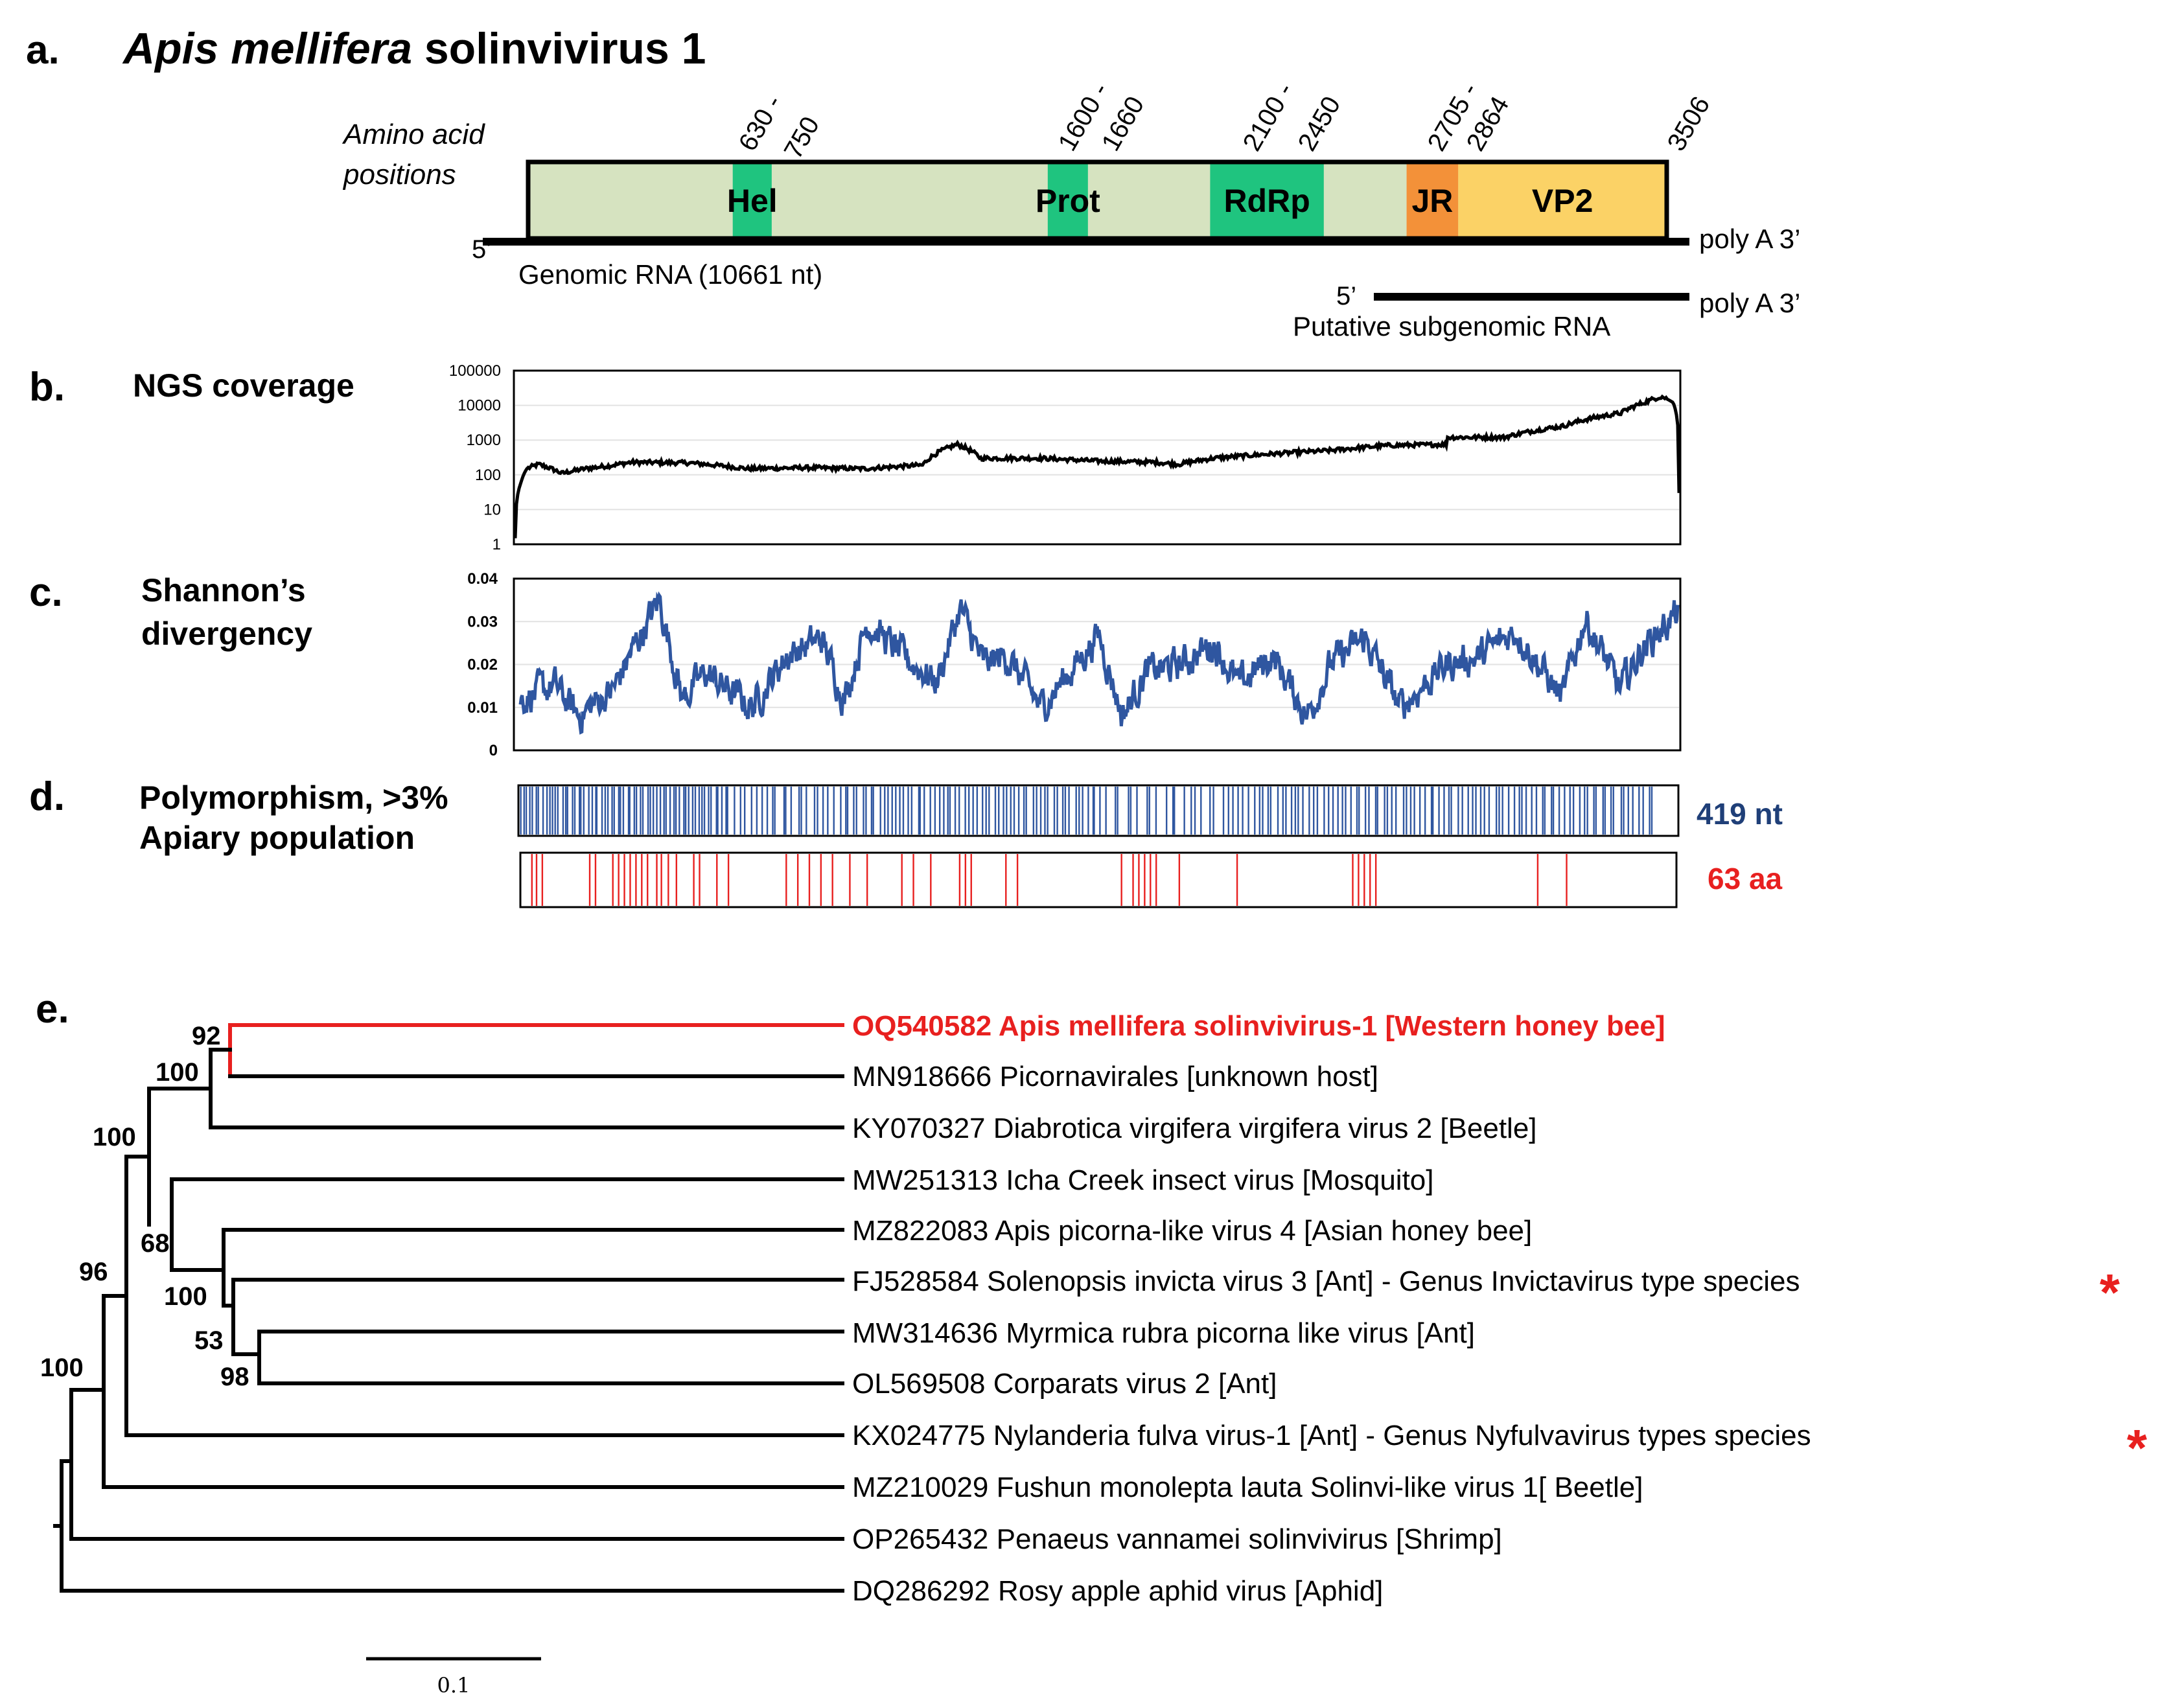 This screenshot has width=2167, height=1708. Describe the element at coordinates (47, 796) in the screenshot. I see `panel-d-label: d.` at that location.